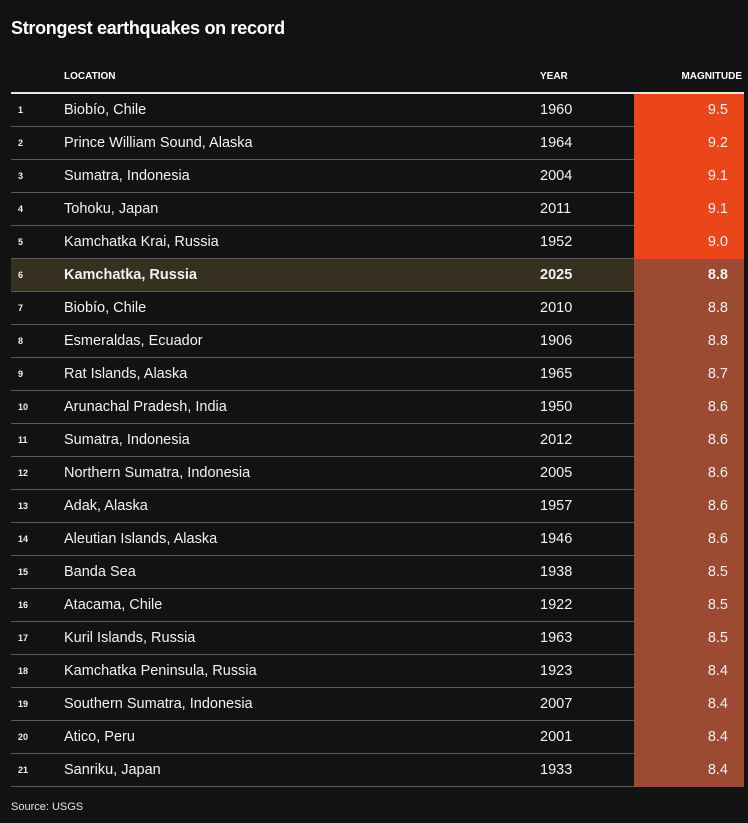 The width and height of the screenshot is (748, 823). Describe the element at coordinates (23, 671) in the screenshot. I see `rank-cell: 18` at that location.